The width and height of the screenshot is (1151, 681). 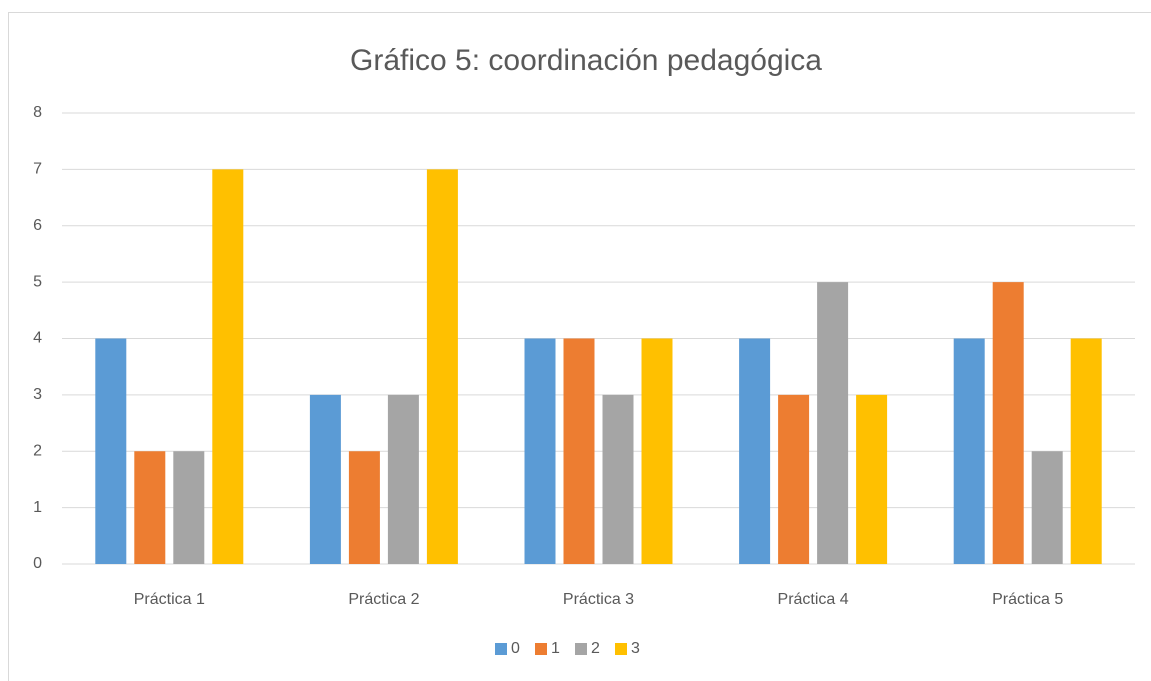 What do you see at coordinates (37, 507) in the screenshot?
I see `y-tick-label: 1` at bounding box center [37, 507].